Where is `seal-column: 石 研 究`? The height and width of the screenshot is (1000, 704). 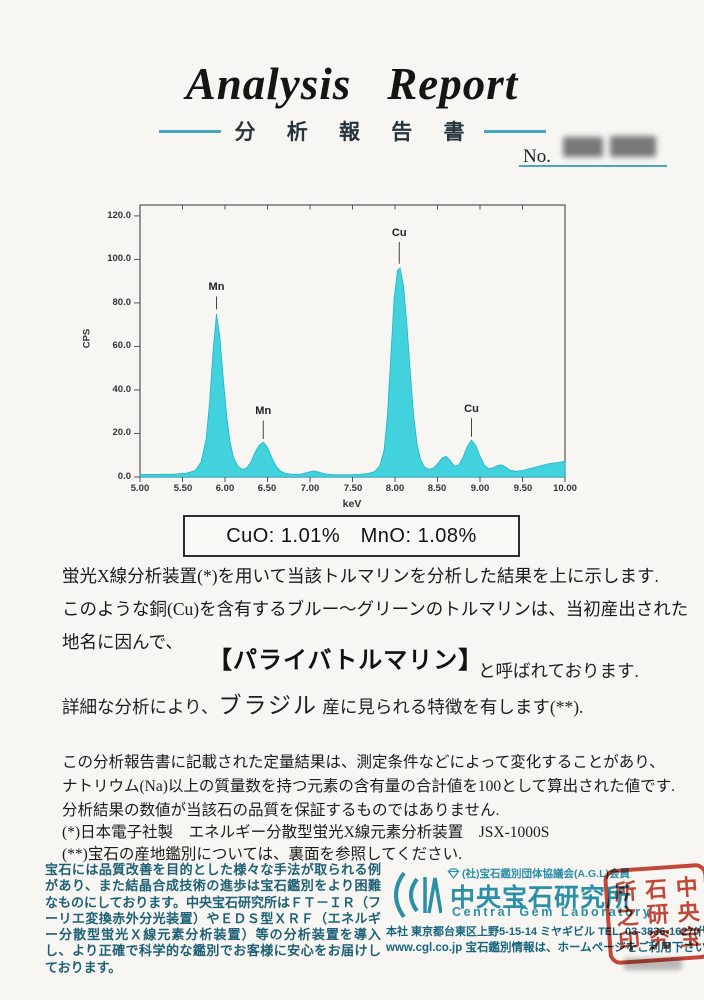
seal-column: 石 研 究 is located at coordinates (658, 914).